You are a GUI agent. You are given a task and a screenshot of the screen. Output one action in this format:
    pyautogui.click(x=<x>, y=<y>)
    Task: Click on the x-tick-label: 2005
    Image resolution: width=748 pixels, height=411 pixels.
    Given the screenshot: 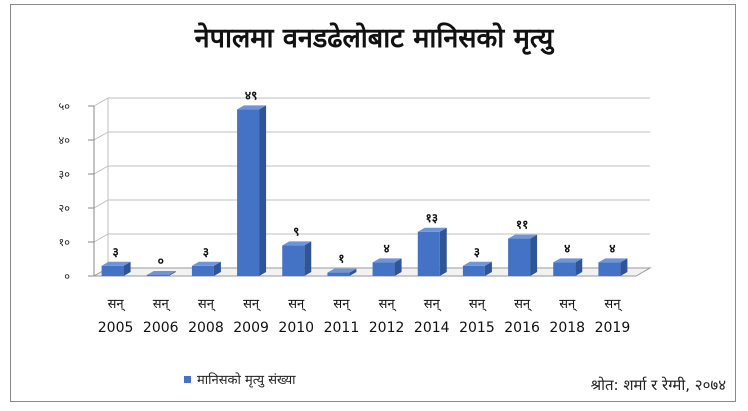 What is the action you would take?
    pyautogui.click(x=116, y=328)
    